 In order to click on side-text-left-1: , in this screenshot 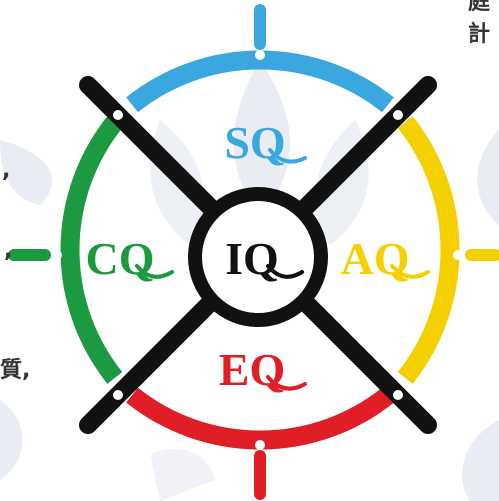, I will do `click(6, 170)`.